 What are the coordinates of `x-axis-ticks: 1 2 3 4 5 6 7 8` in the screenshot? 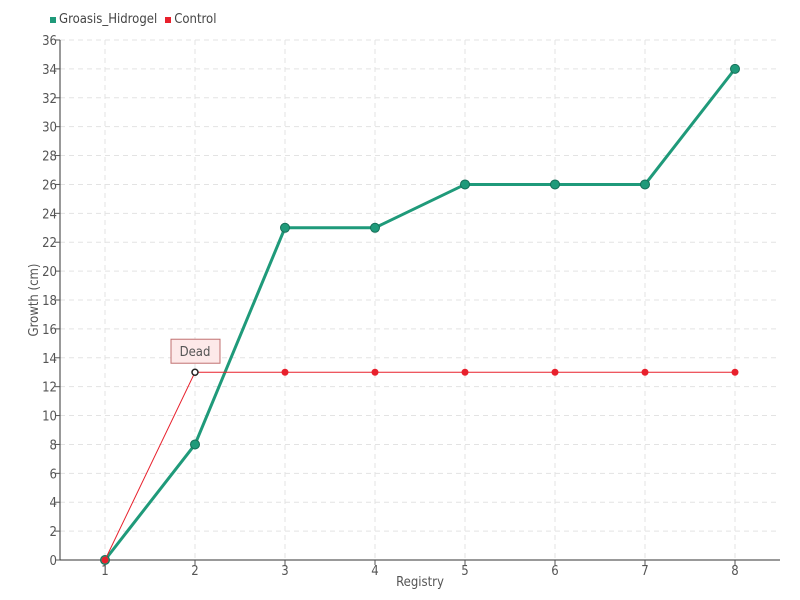 It's located at (420, 569).